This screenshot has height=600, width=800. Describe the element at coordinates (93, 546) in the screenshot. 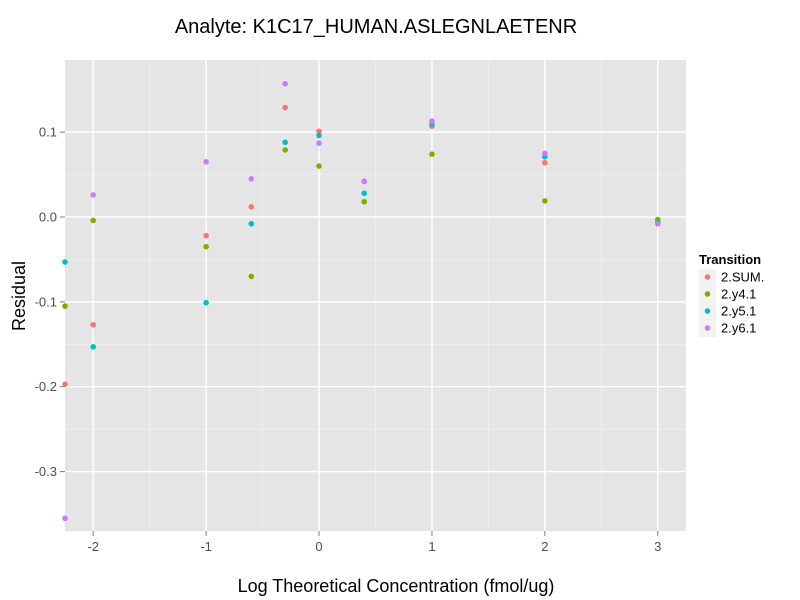

I see `x-tick-label: -2` at that location.